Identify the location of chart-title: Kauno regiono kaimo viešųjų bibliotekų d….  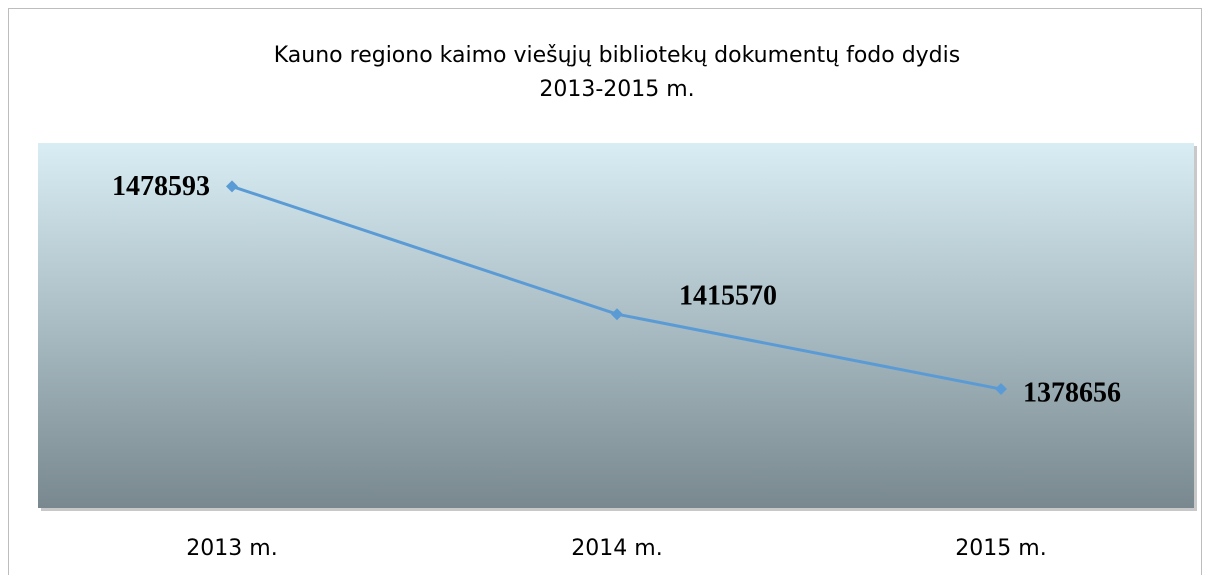
(617, 55).